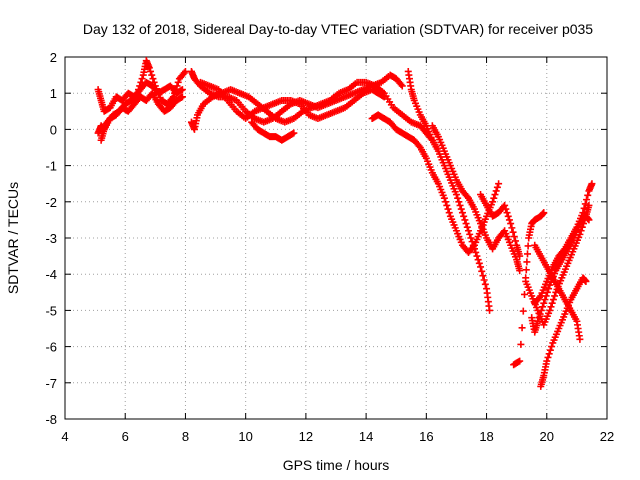 The height and width of the screenshot is (480, 640). Describe the element at coordinates (486, 436) in the screenshot. I see `x-tick-label: 18` at that location.